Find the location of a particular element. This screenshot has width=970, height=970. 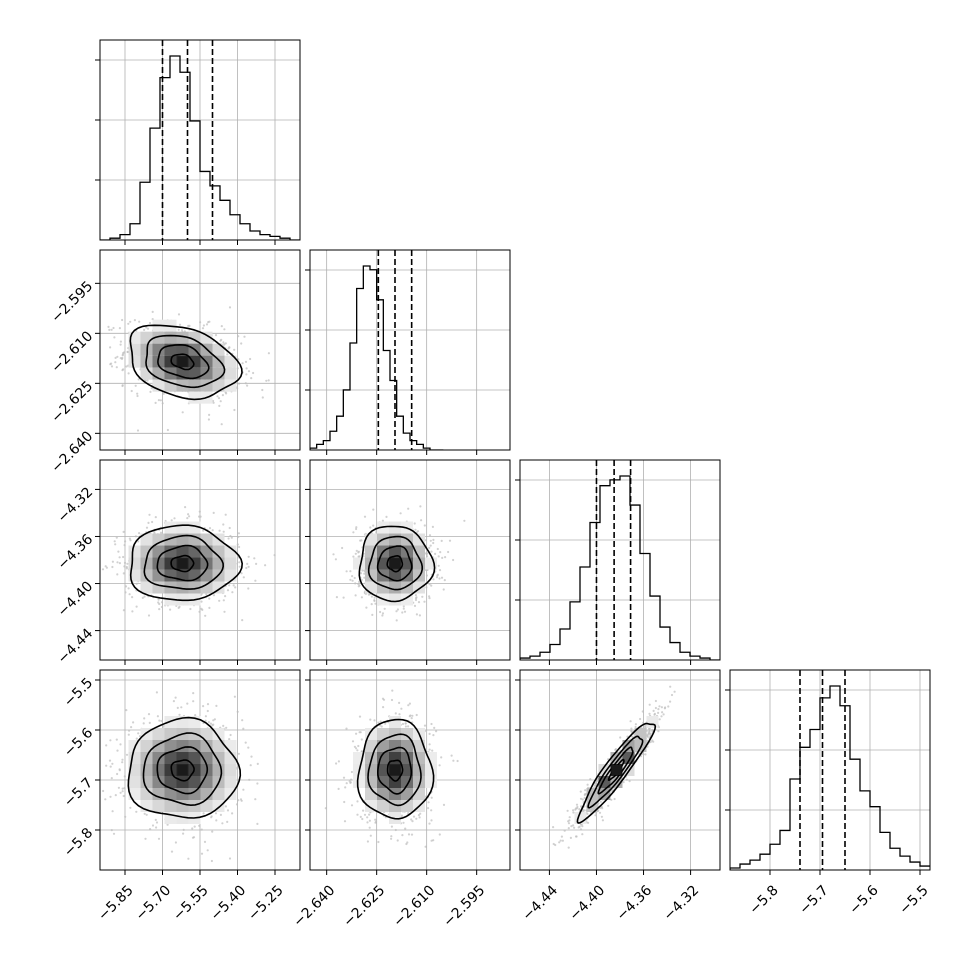

panel-plot-area is located at coordinates (620, 770).